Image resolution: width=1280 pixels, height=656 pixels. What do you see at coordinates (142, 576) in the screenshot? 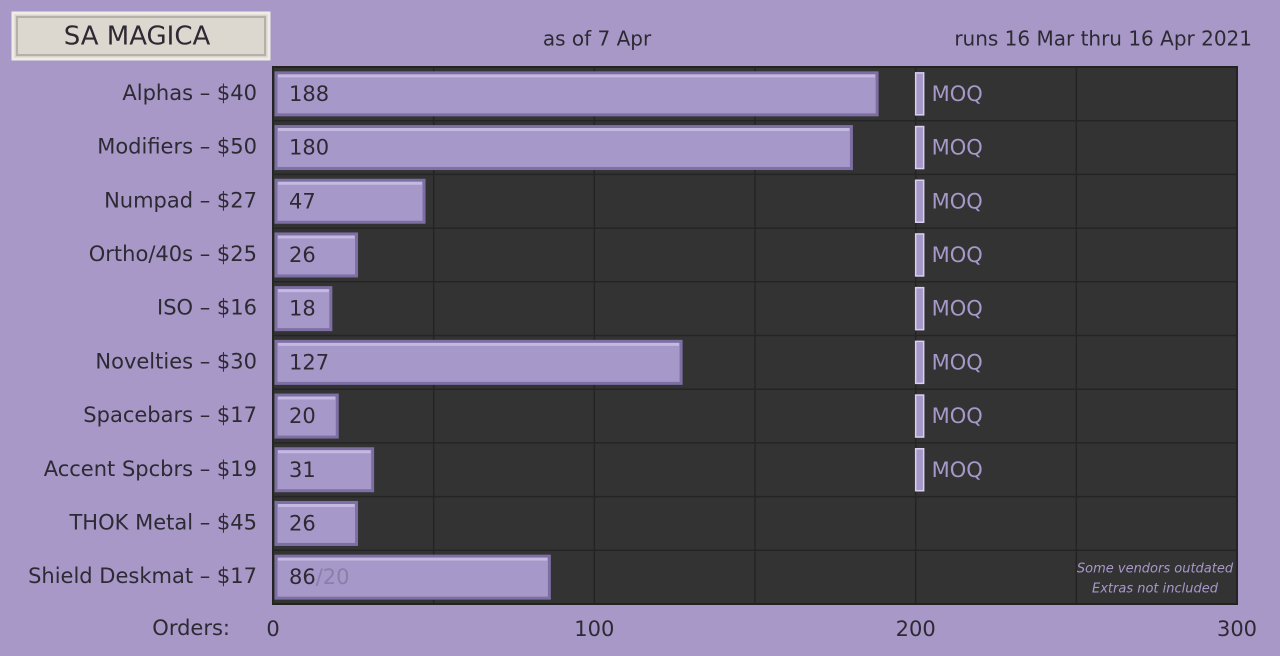
I see `y-tick-label: Shield Deskmat – $17` at bounding box center [142, 576].